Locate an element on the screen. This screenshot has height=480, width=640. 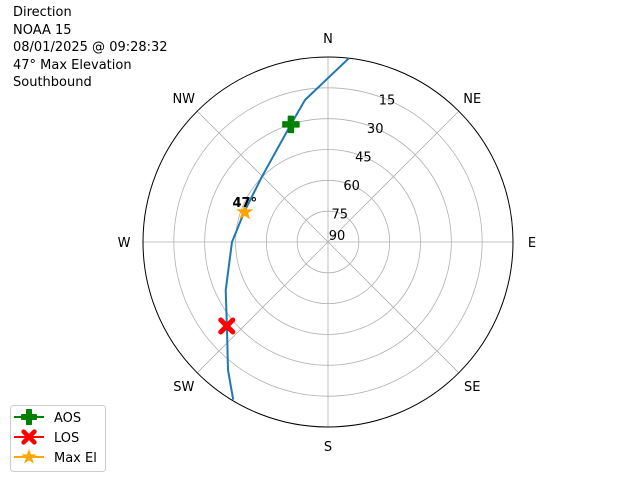
compass-label-se: SE is located at coordinates (472, 387).